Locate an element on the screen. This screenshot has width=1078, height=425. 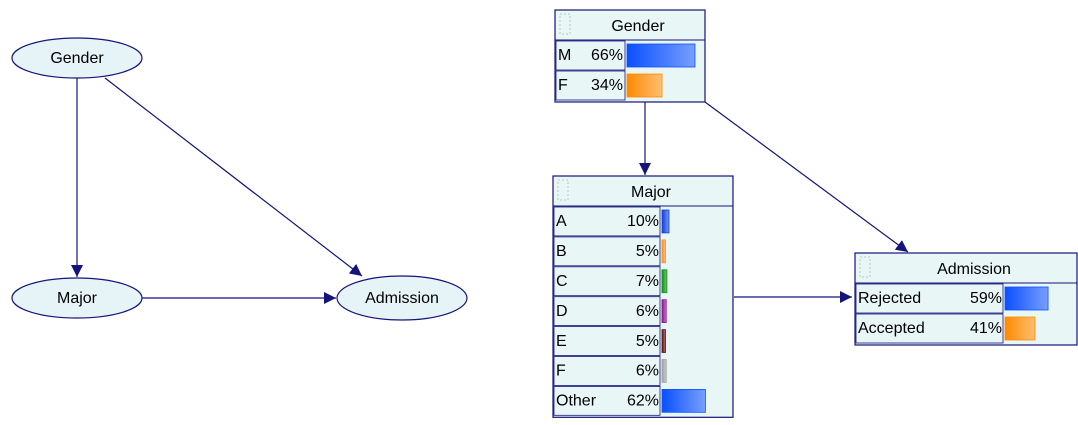
state-name: Rejected is located at coordinates (889, 298).